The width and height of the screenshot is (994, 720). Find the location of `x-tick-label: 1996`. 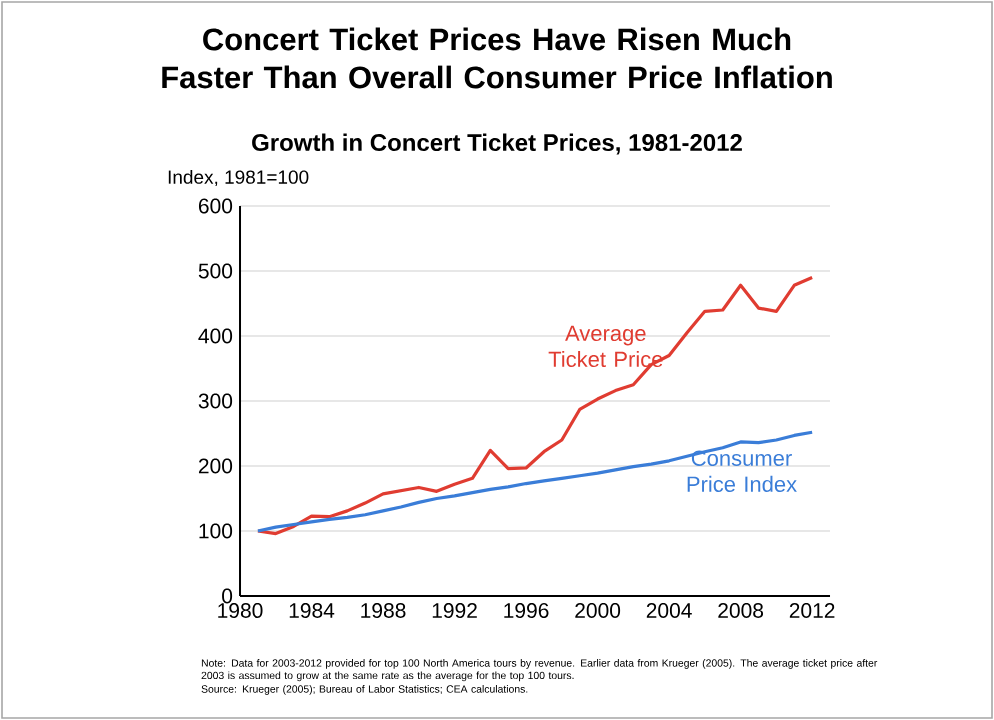

x-tick-label: 1996 is located at coordinates (526, 610).